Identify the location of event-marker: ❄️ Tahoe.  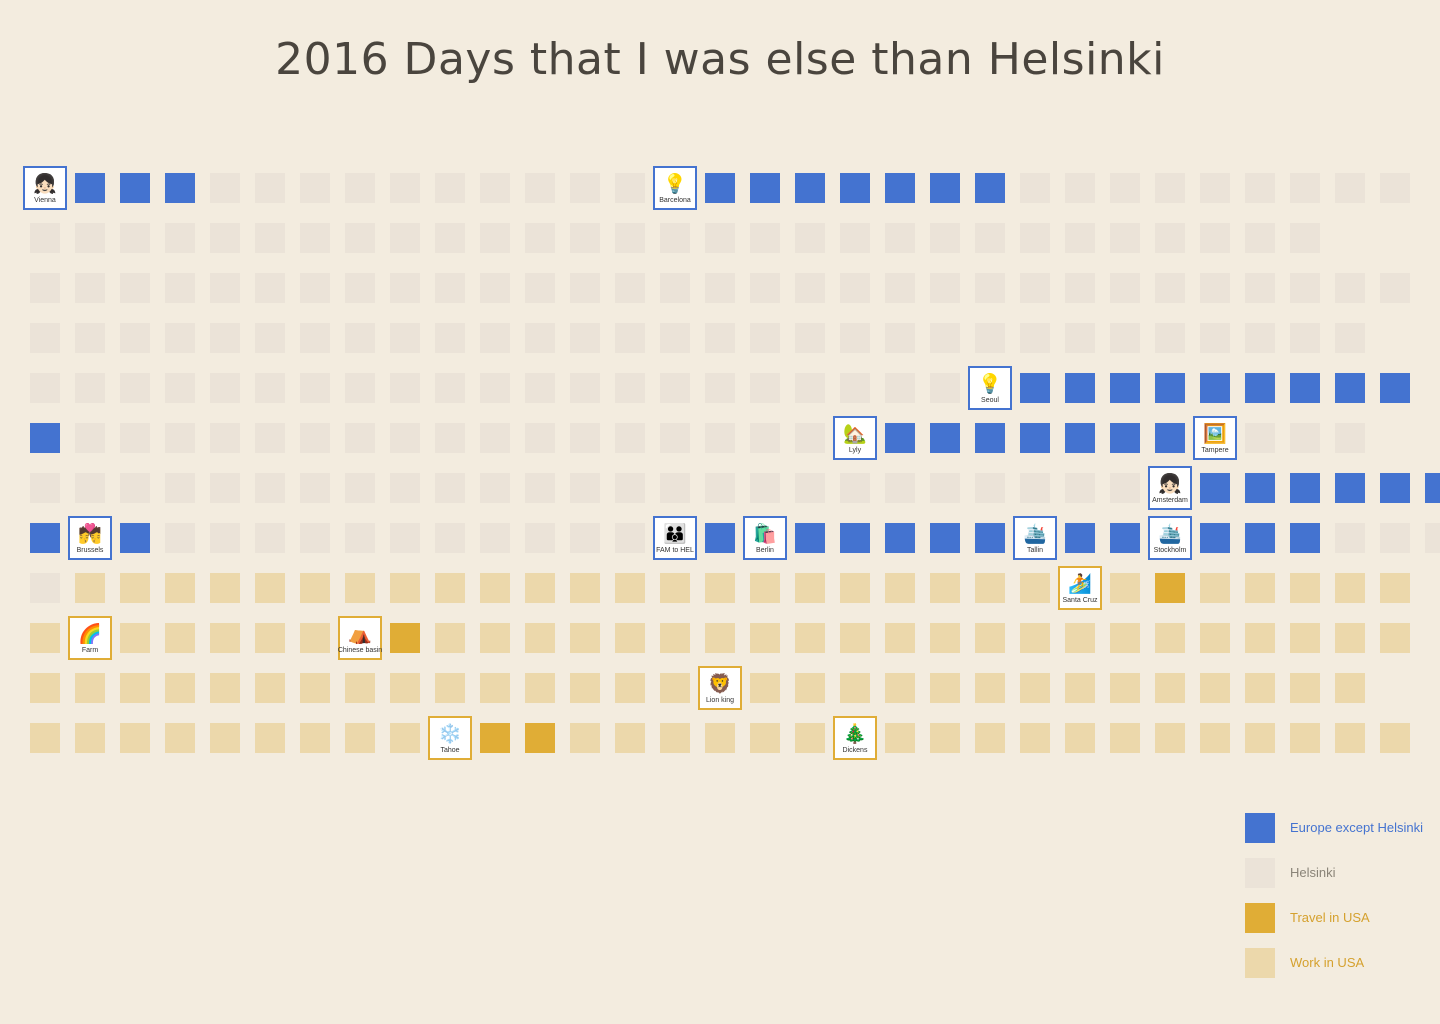
(450, 738).